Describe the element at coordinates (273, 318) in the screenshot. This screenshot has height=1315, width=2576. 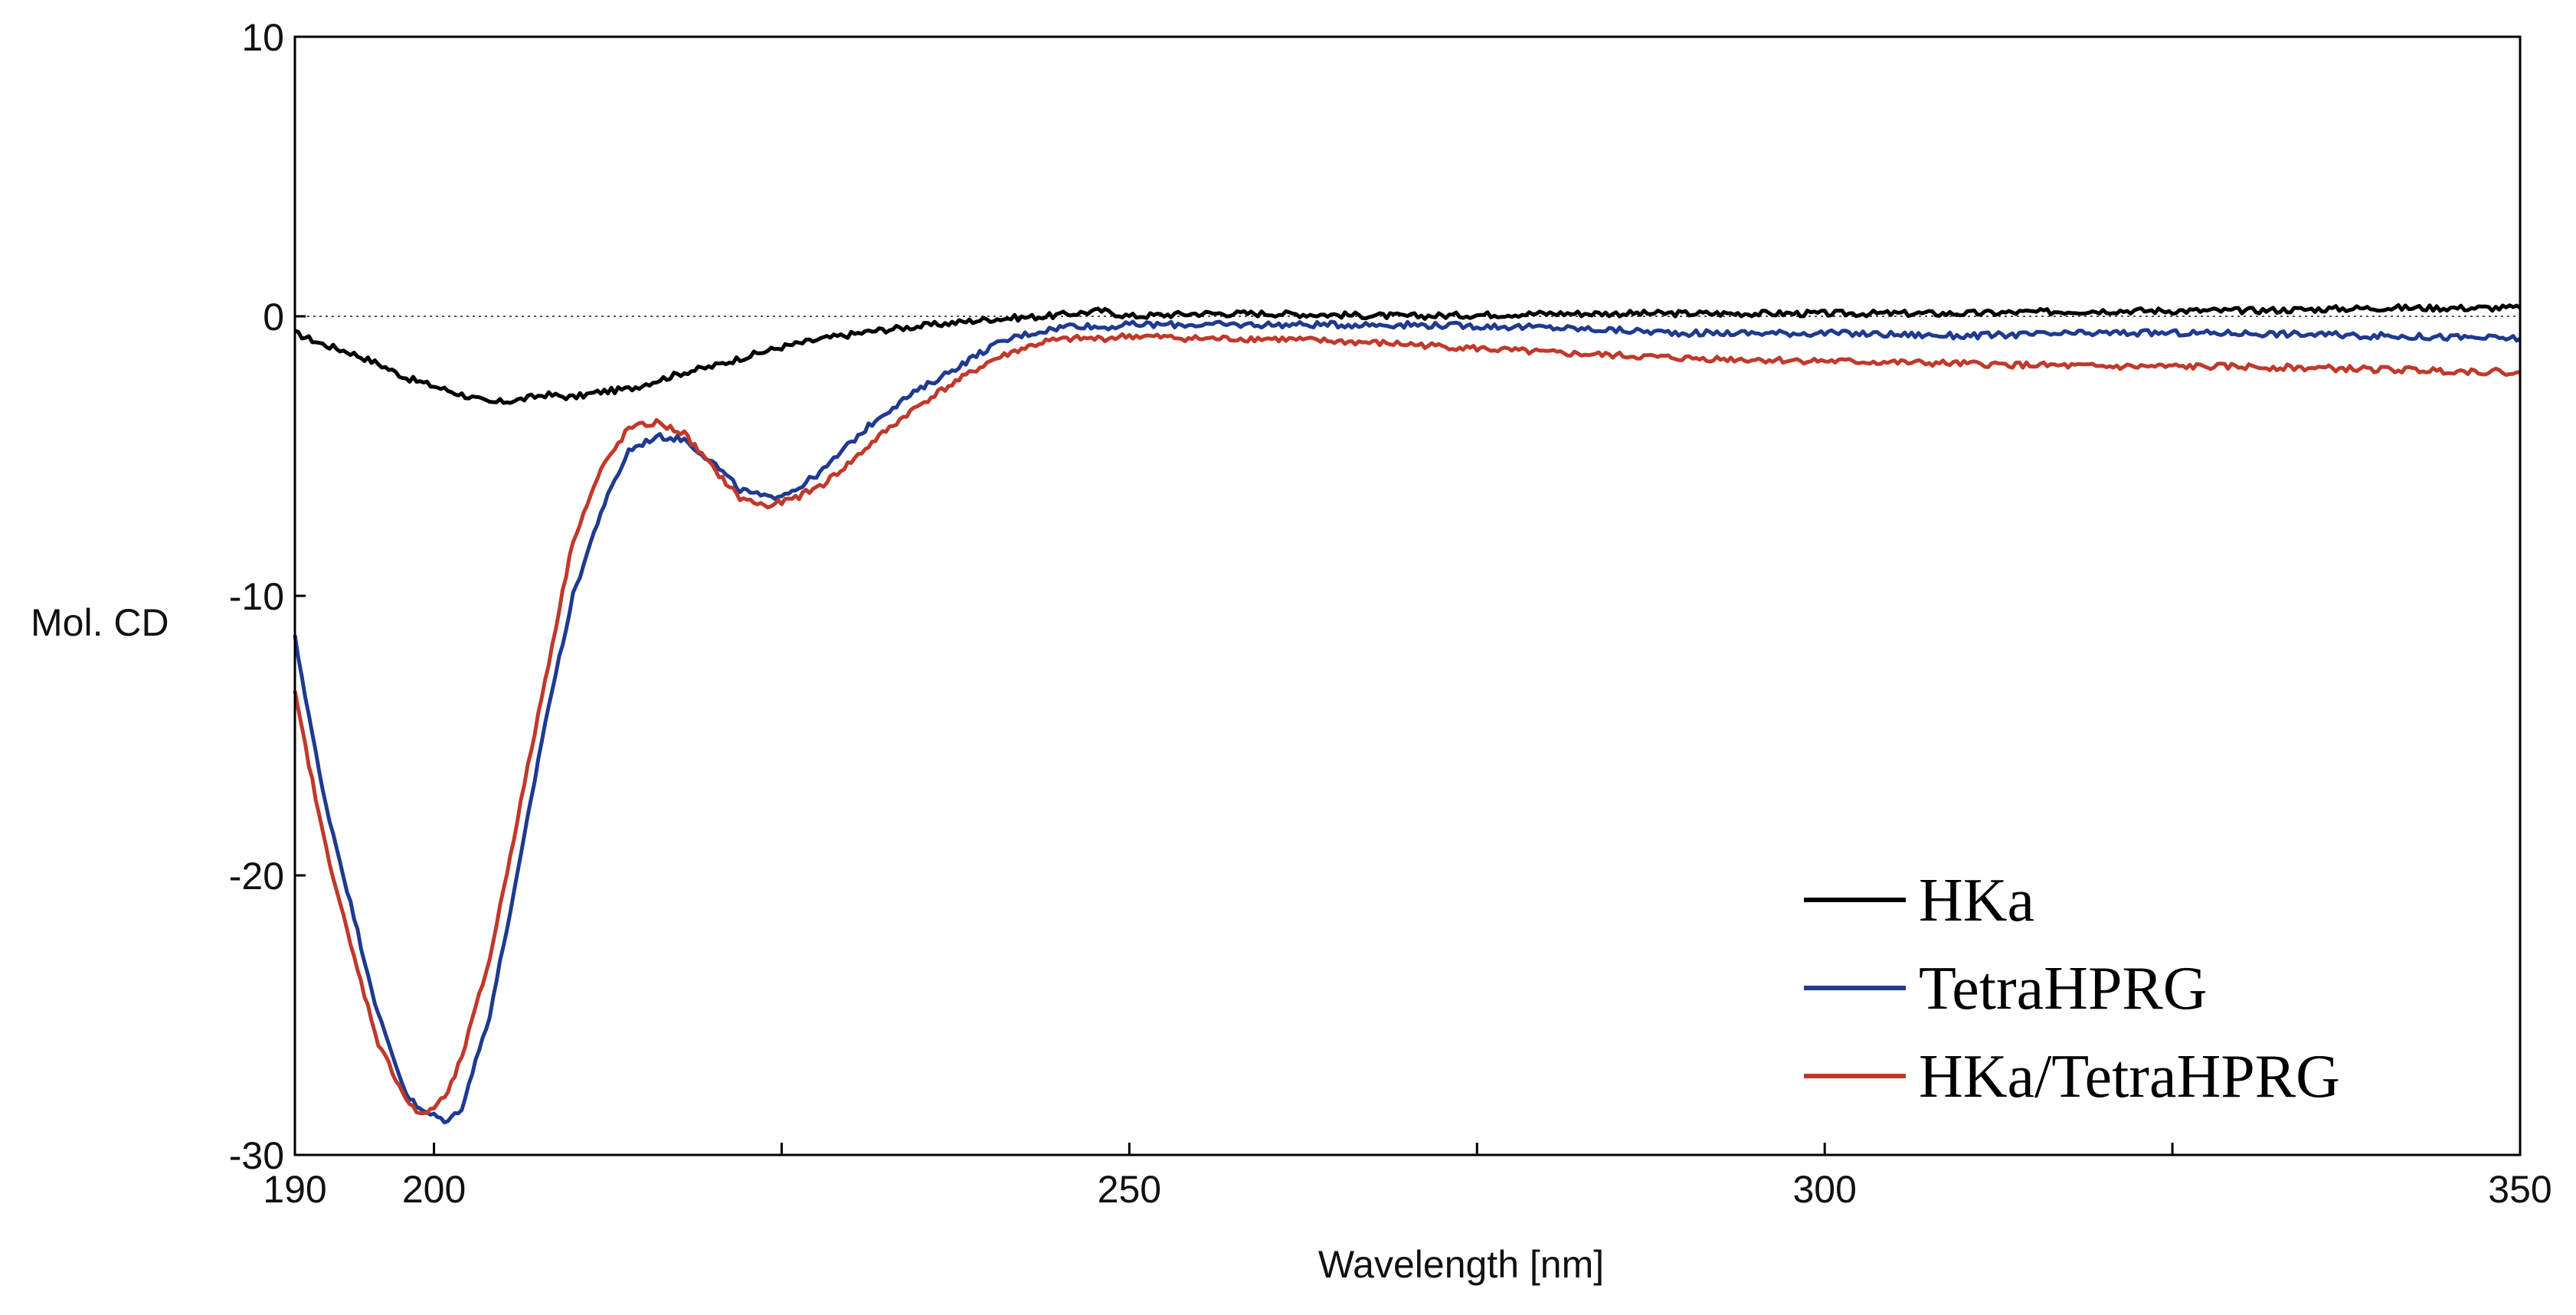
I see `y-tick-label: 0` at that location.